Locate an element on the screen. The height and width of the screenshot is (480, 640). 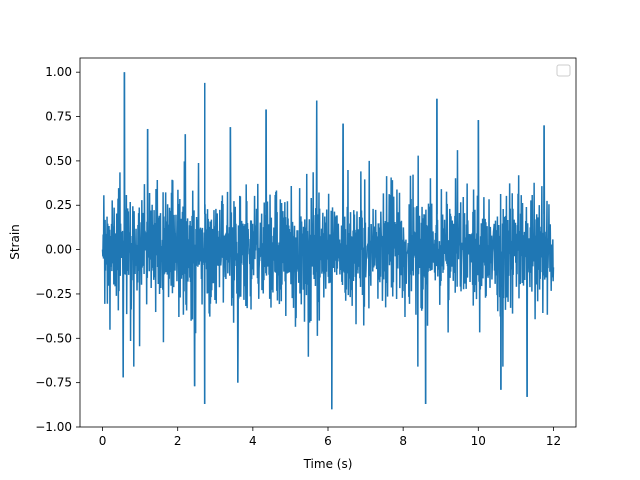
y-tick-label: −0.75 is located at coordinates (53, 383).